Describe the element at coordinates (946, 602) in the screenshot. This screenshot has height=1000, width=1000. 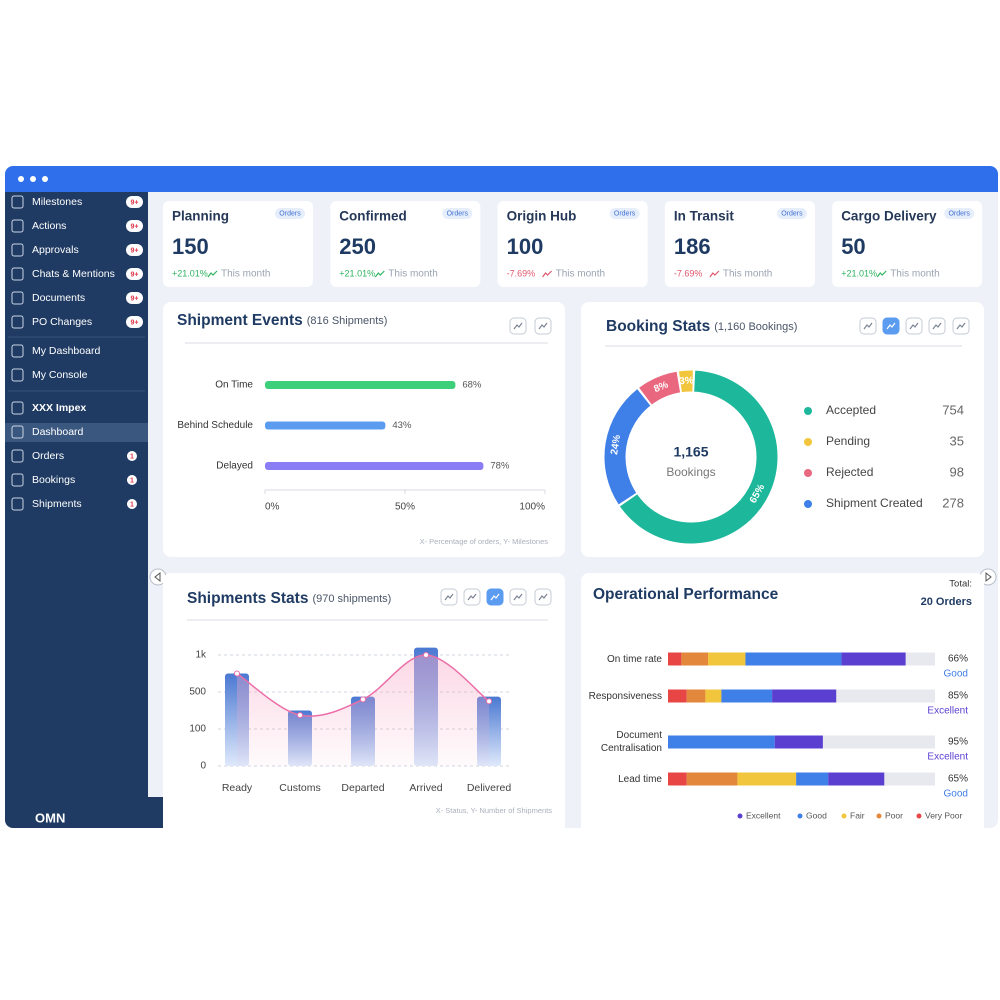
I see `total-value: 20 Orders` at that location.